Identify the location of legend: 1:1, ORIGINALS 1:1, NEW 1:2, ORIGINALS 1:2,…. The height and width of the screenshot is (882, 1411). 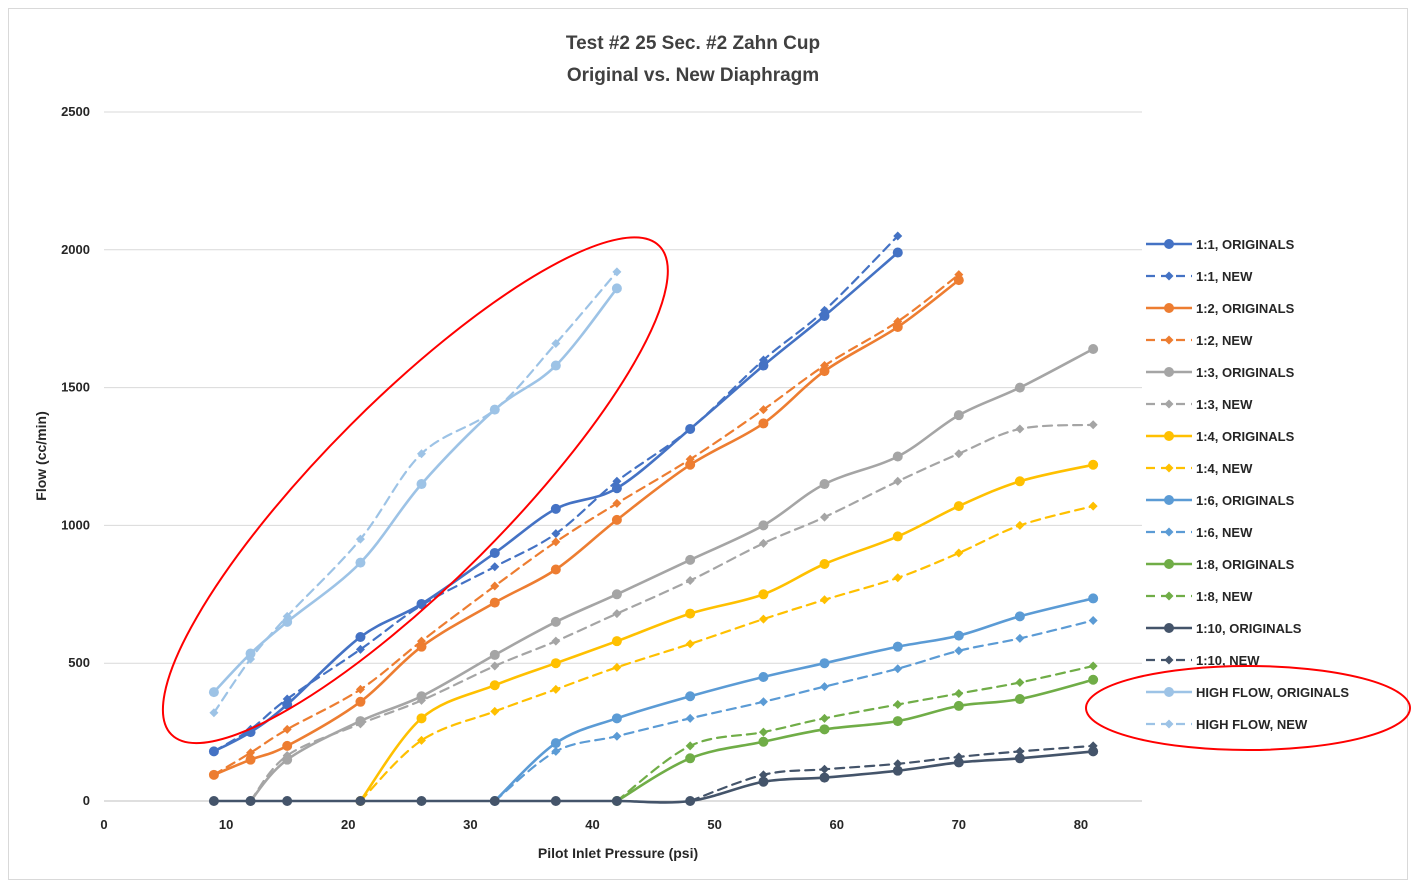
(1247, 484).